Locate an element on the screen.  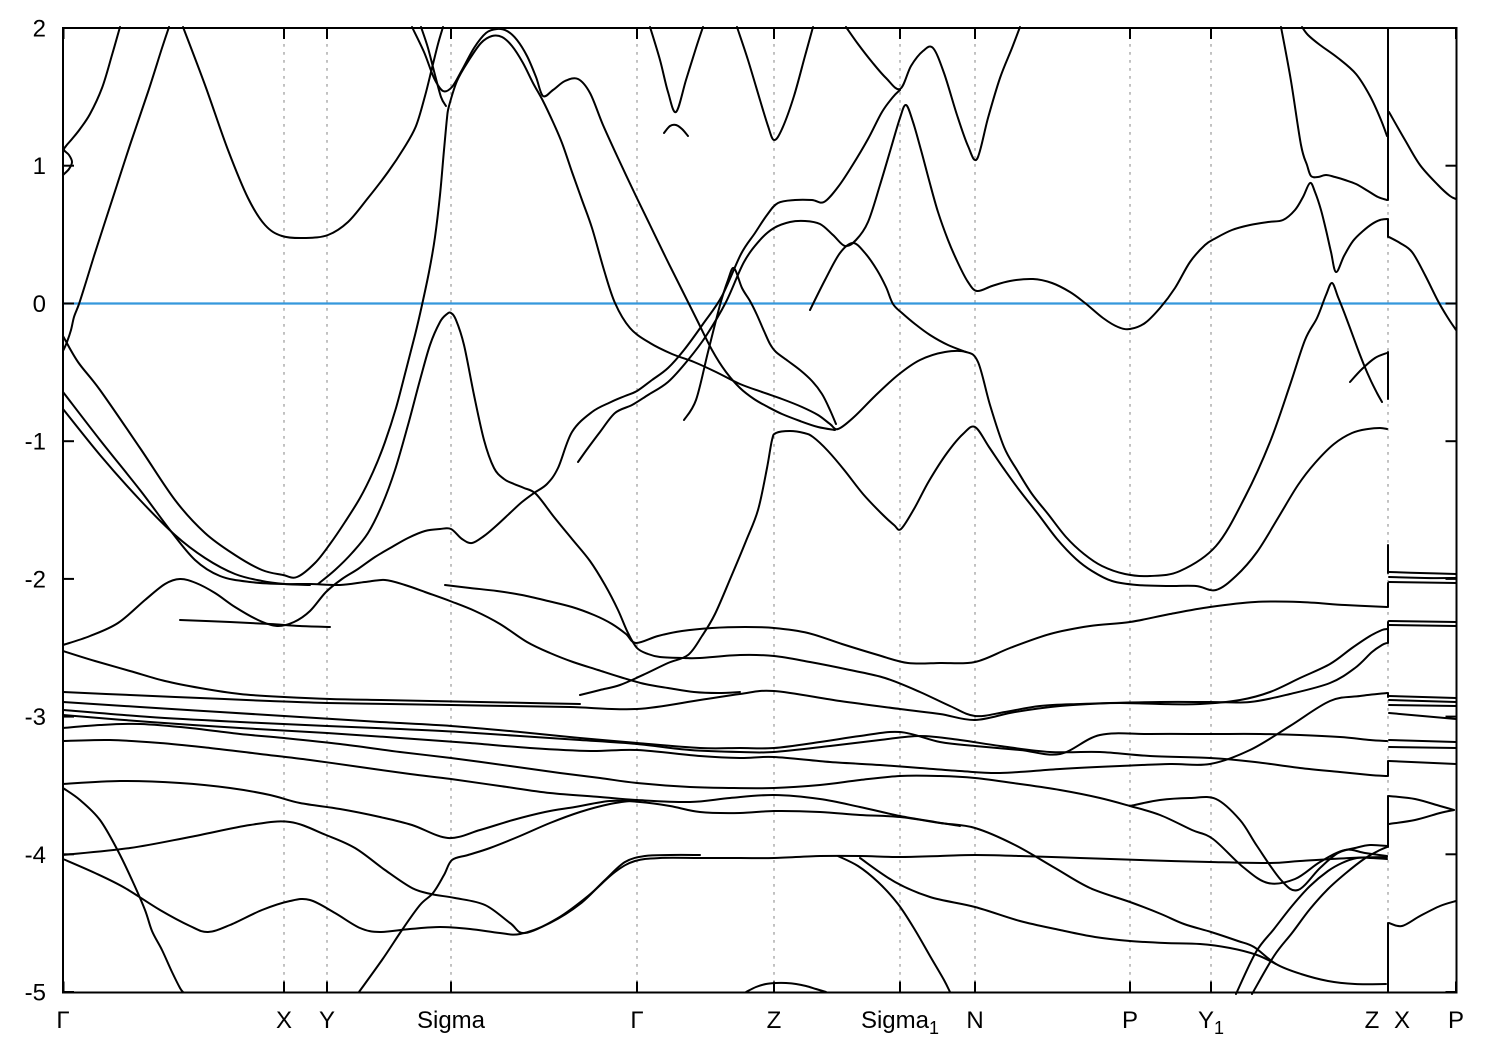
svg-text: N is located at coordinates (974, 1020).